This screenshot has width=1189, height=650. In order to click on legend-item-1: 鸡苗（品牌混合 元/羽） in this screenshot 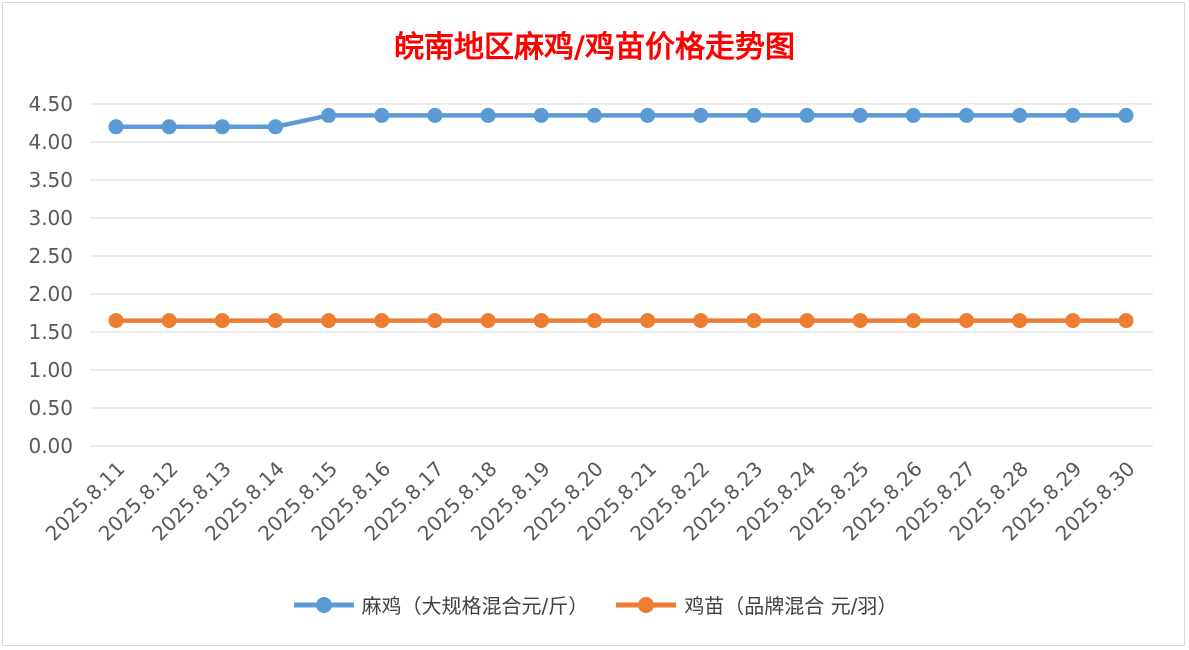, I will do `click(755, 604)`.